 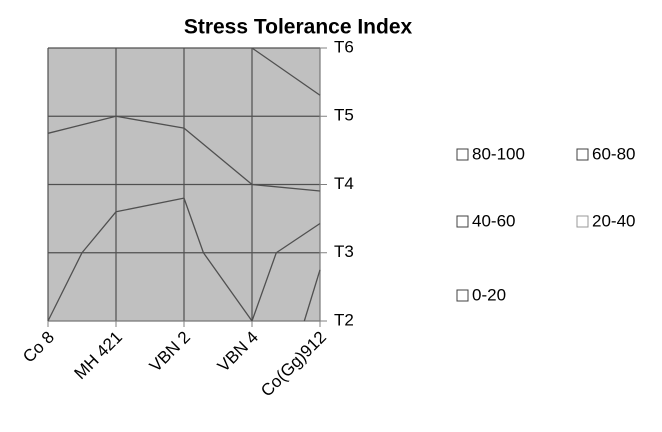 What do you see at coordinates (489, 294) in the screenshot?
I see `legend-label: 0-20` at bounding box center [489, 294].